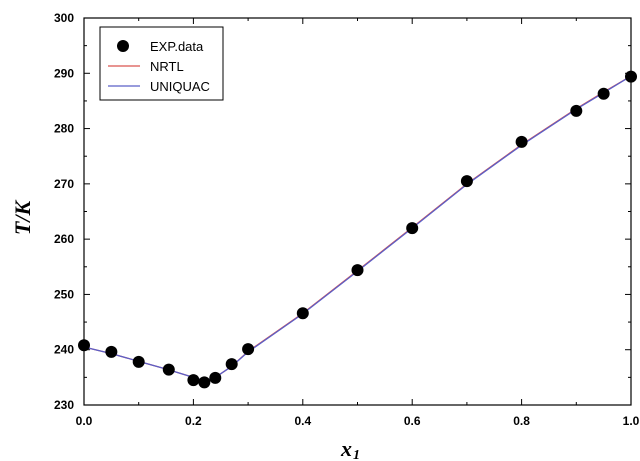 The image size is (640, 461). I want to click on x-axis-title-subscript: 1, so click(356, 454).